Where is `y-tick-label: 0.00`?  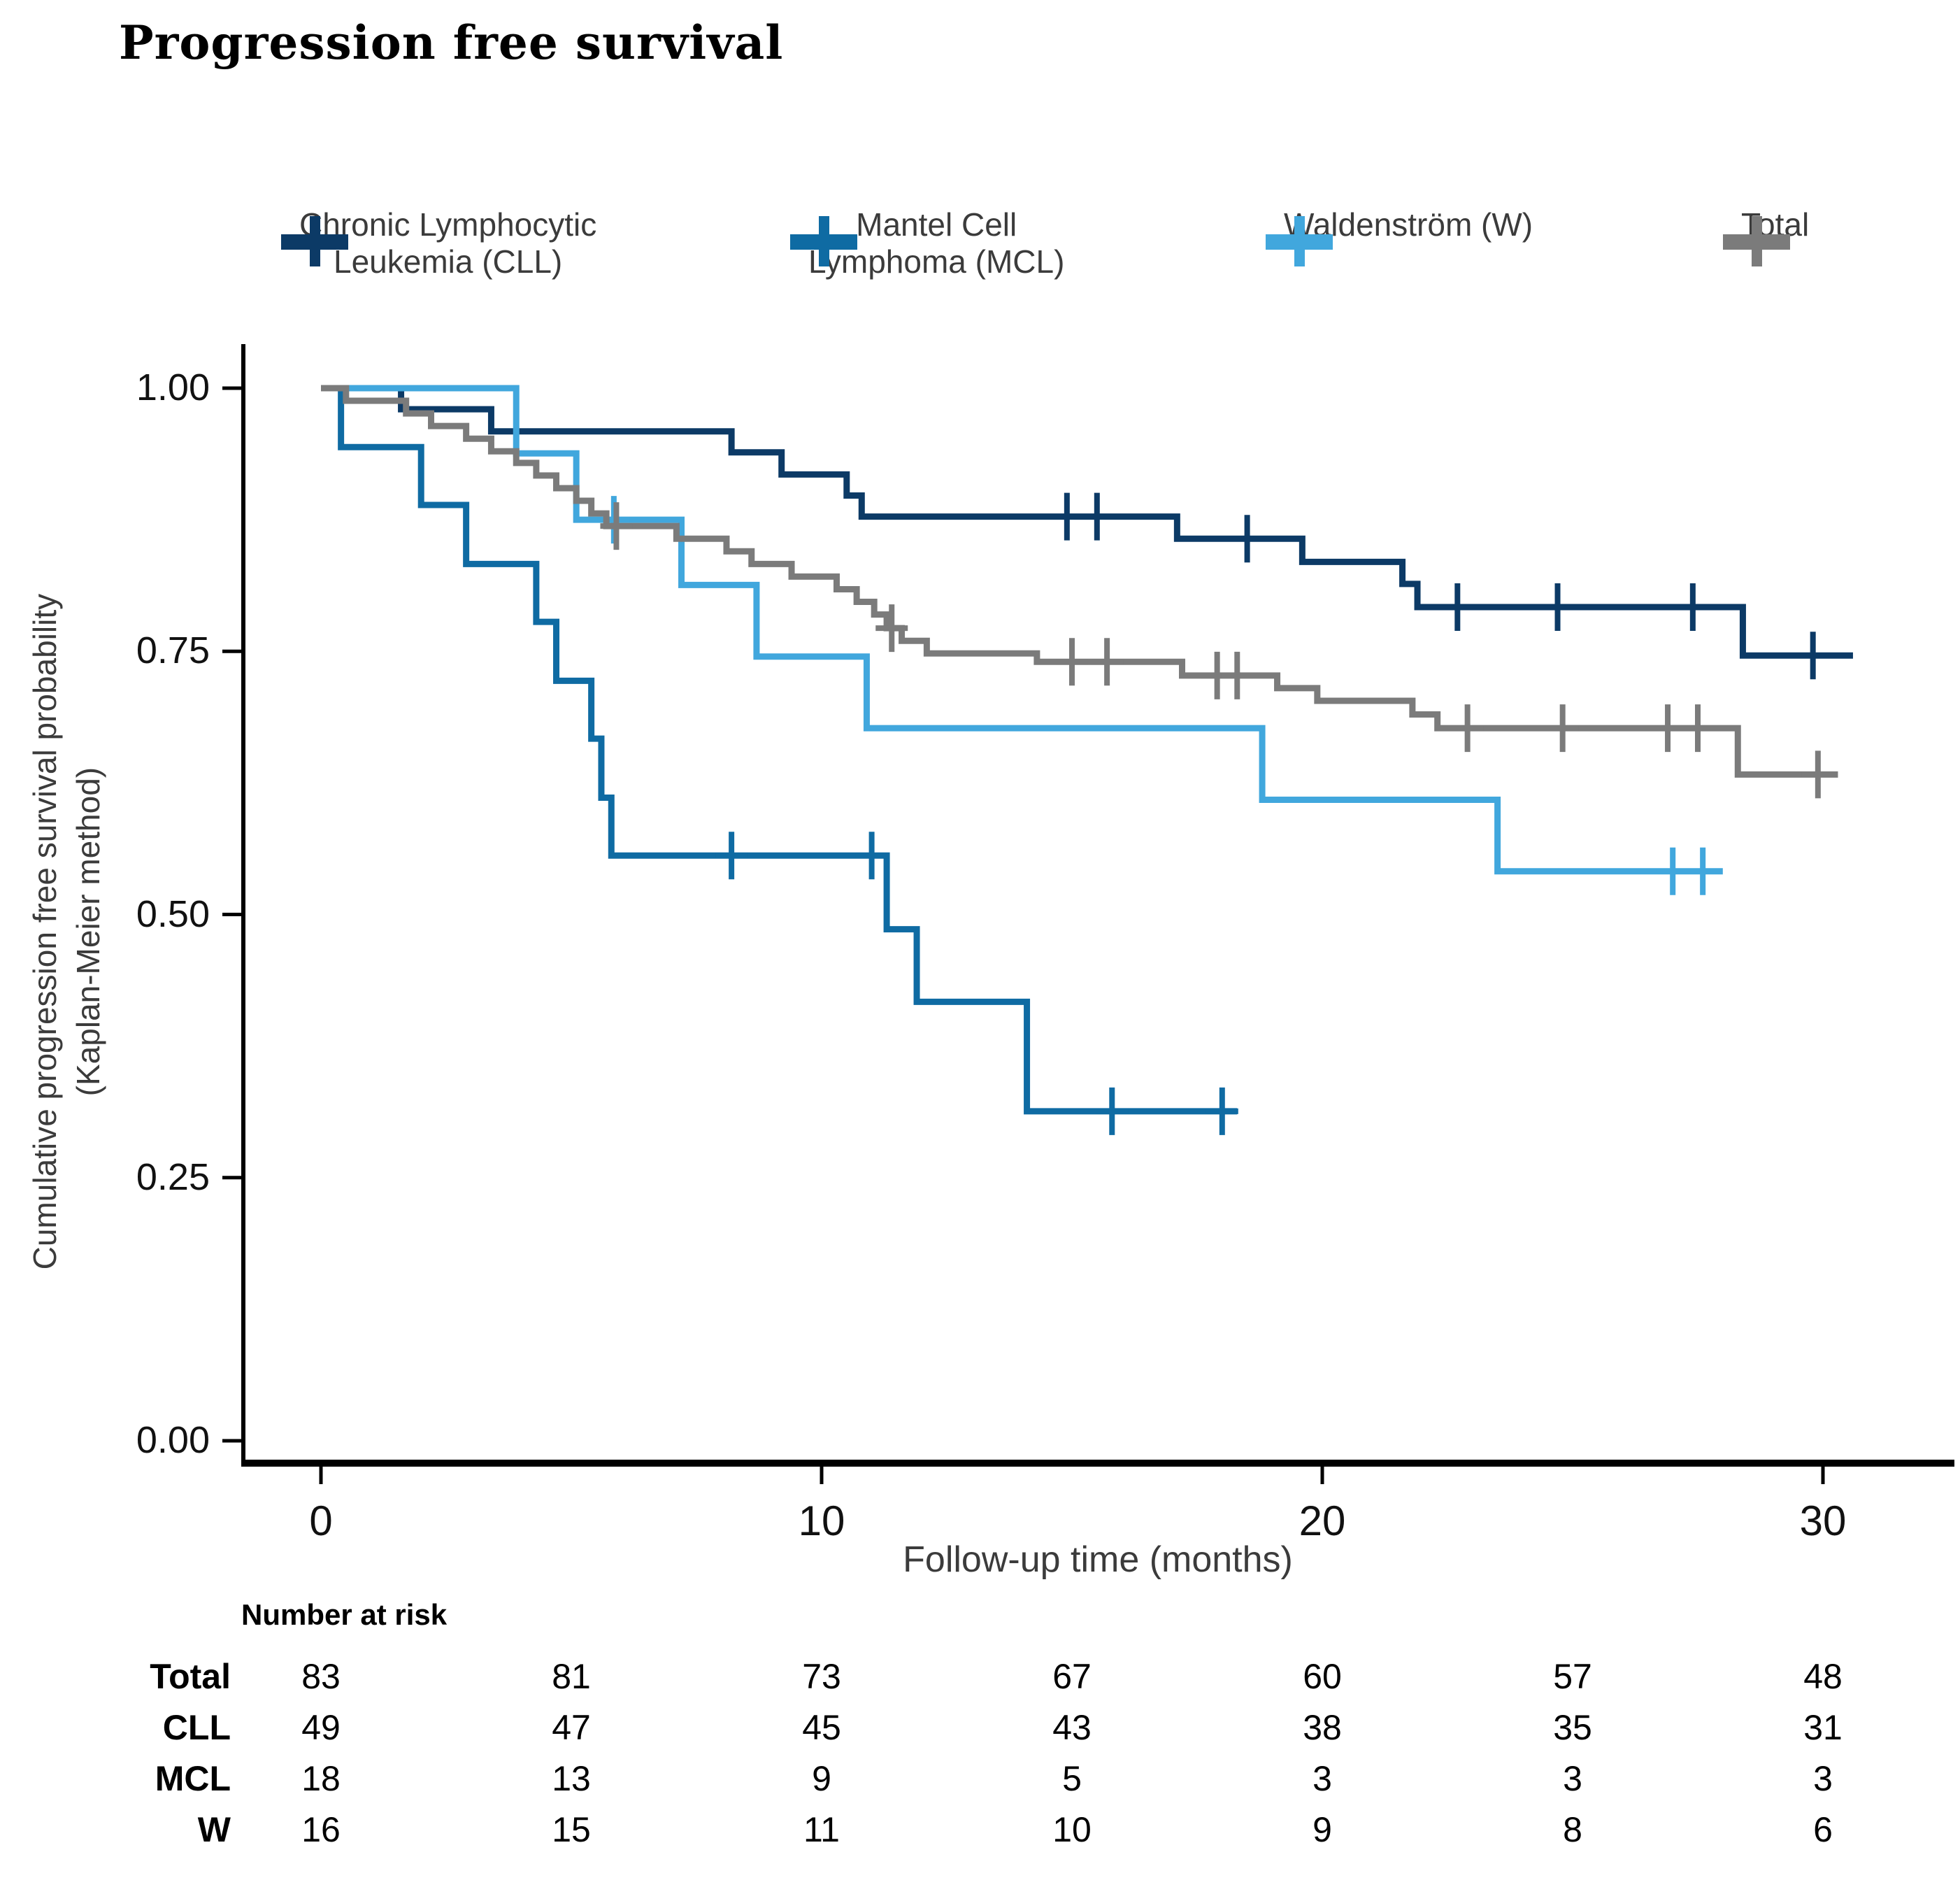
y-tick-label: 0.00 is located at coordinates (173, 1440).